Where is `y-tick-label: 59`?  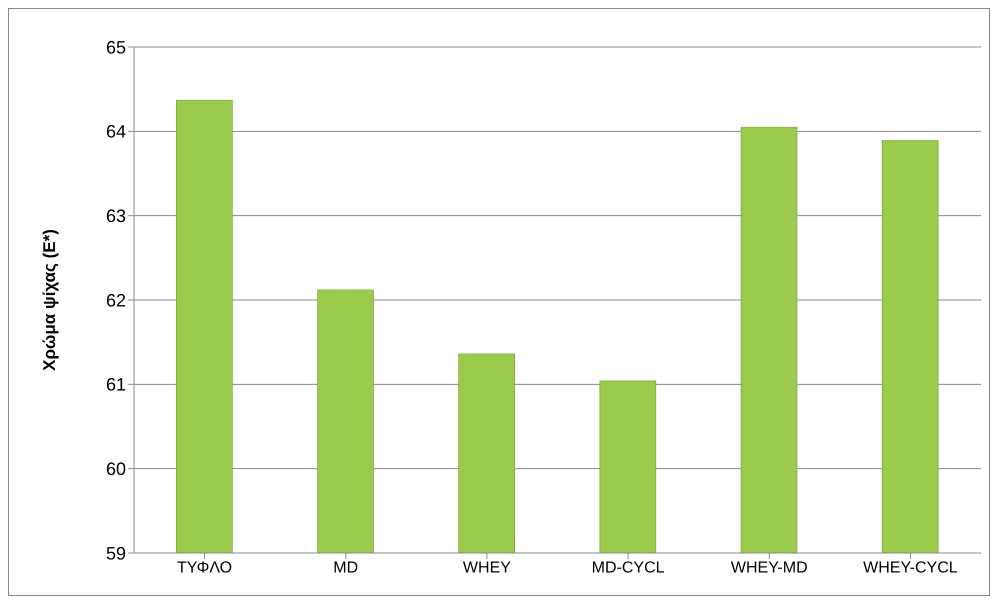 y-tick-label: 59 is located at coordinates (116, 553).